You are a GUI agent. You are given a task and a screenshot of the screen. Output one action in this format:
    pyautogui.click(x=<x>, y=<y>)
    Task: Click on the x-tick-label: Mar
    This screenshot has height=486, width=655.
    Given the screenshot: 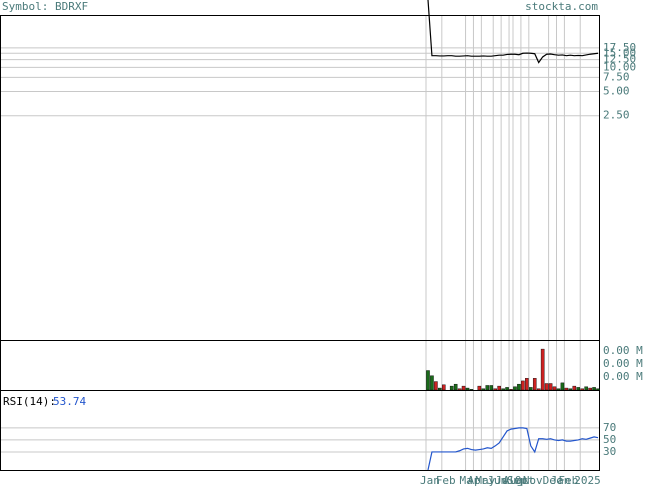 What is the action you would take?
    pyautogui.click(x=470, y=480)
    